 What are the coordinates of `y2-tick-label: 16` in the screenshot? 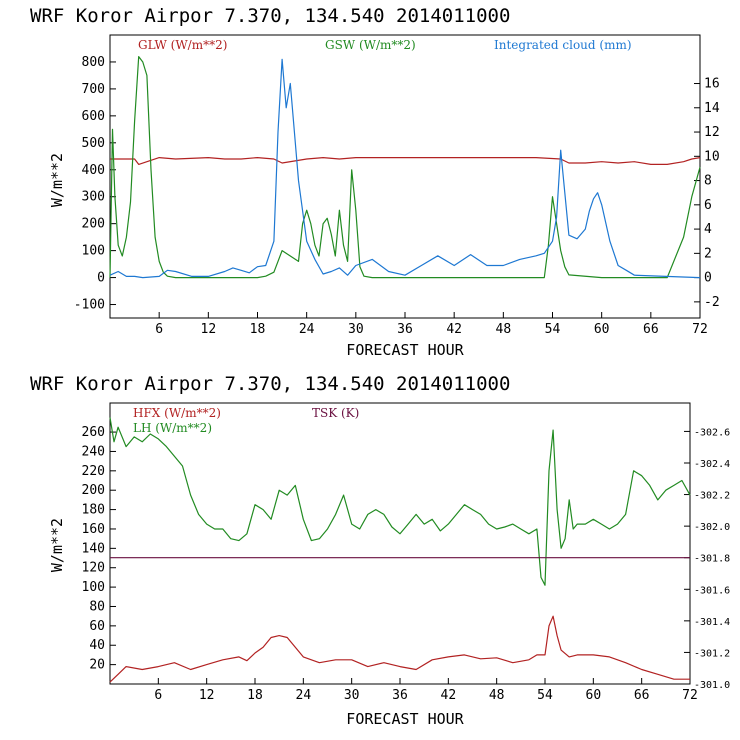 It's located at (712, 84).